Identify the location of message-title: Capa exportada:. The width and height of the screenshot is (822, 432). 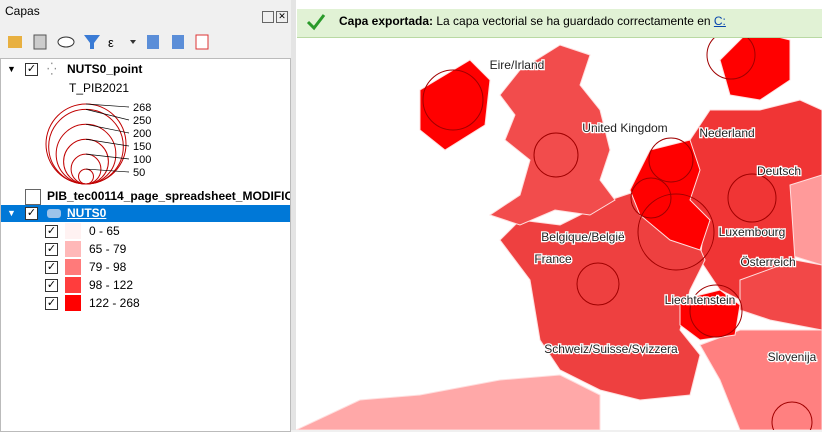
(386, 21).